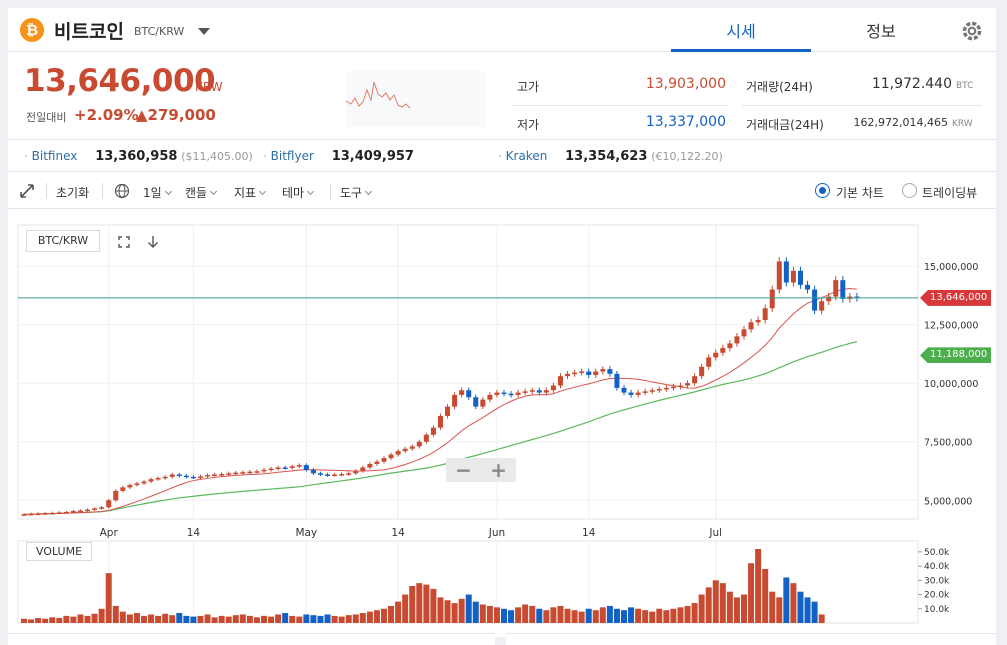  Describe the element at coordinates (73, 193) in the screenshot. I see `reset-button: 초기화` at that location.